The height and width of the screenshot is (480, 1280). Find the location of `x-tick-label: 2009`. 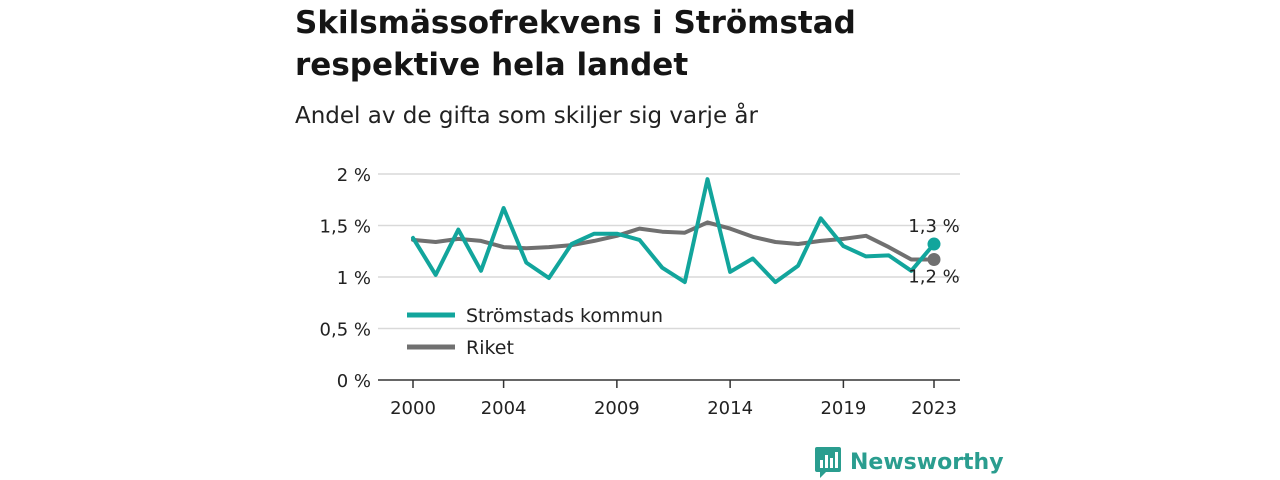

x-tick-label: 2009 is located at coordinates (617, 408).